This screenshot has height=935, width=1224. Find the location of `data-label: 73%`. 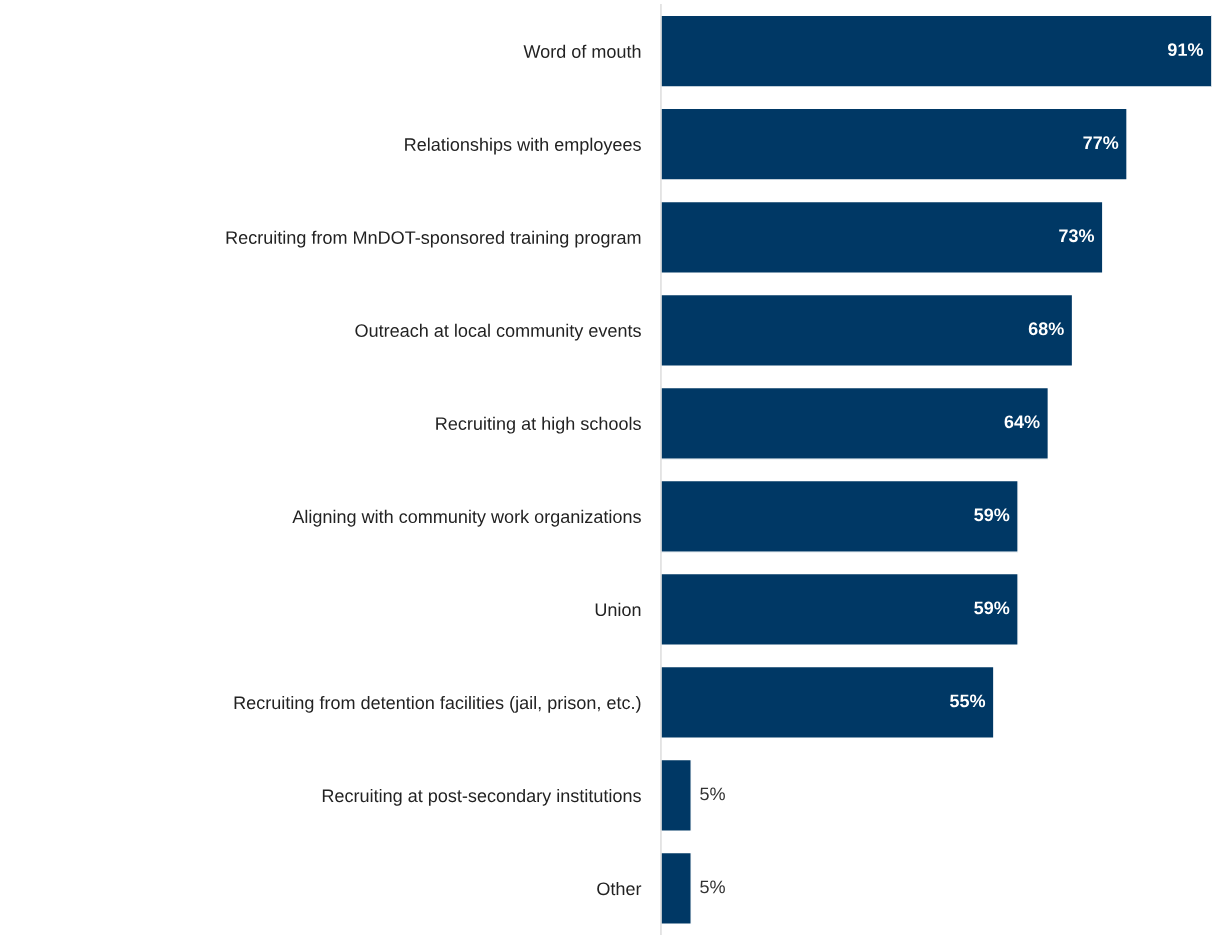

data-label: 73% is located at coordinates (1077, 236).